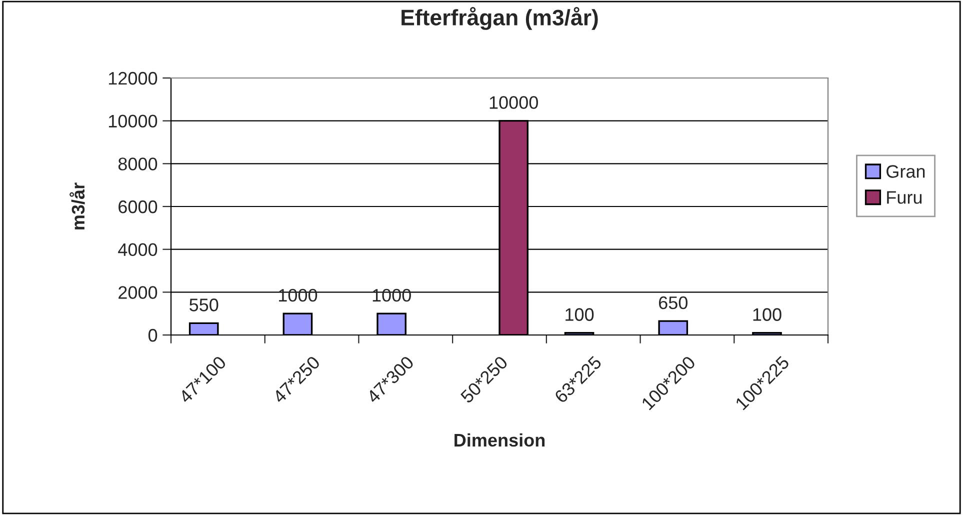 This screenshot has width=963, height=515. Describe the element at coordinates (138, 207) in the screenshot. I see `y-tick-label: 6000` at that location.